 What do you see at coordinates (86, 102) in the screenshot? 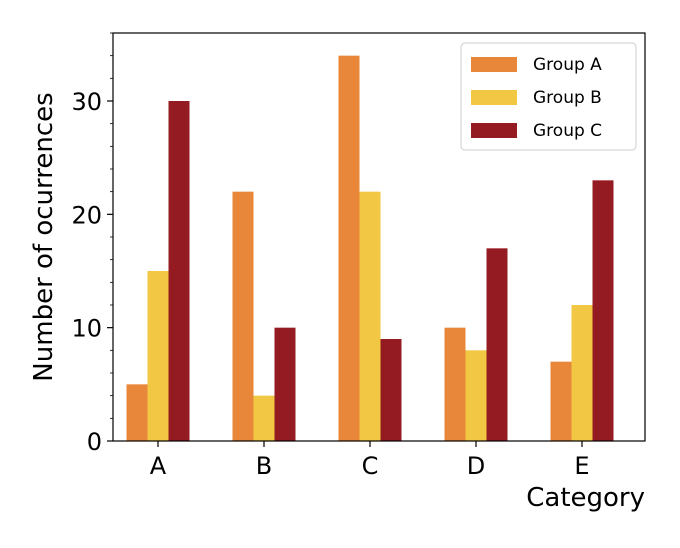
I see `y-tick-label: 30` at bounding box center [86, 102].